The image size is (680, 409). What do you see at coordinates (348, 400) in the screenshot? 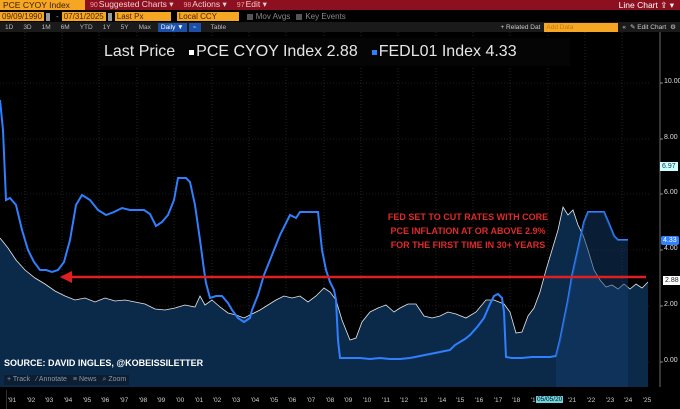
I see `x-tick: '09` at bounding box center [348, 400].